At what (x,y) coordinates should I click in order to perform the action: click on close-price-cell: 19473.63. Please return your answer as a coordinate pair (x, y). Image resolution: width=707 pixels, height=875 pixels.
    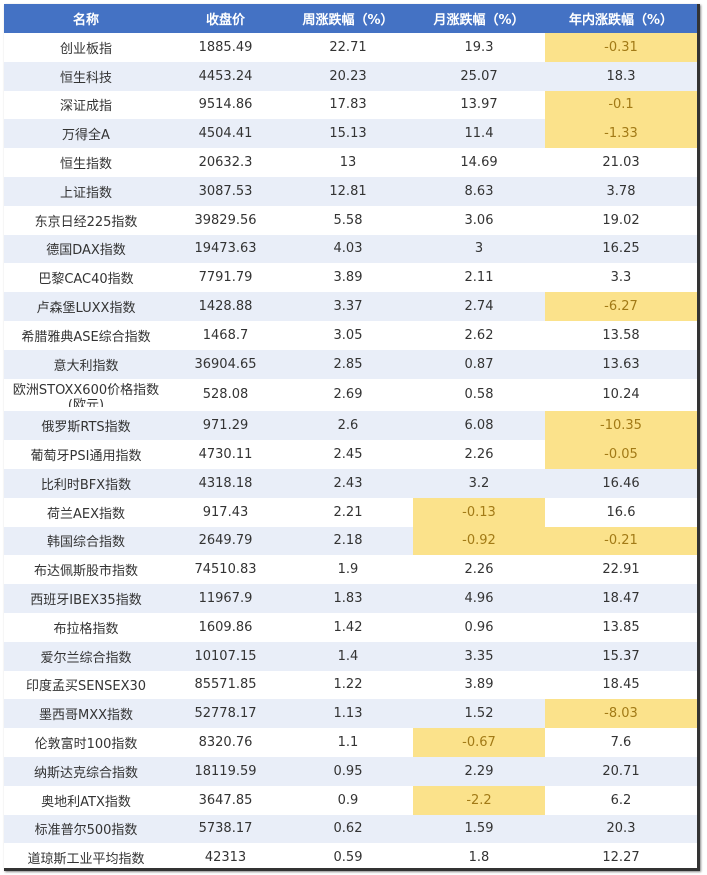
    Looking at the image, I should click on (225, 249).